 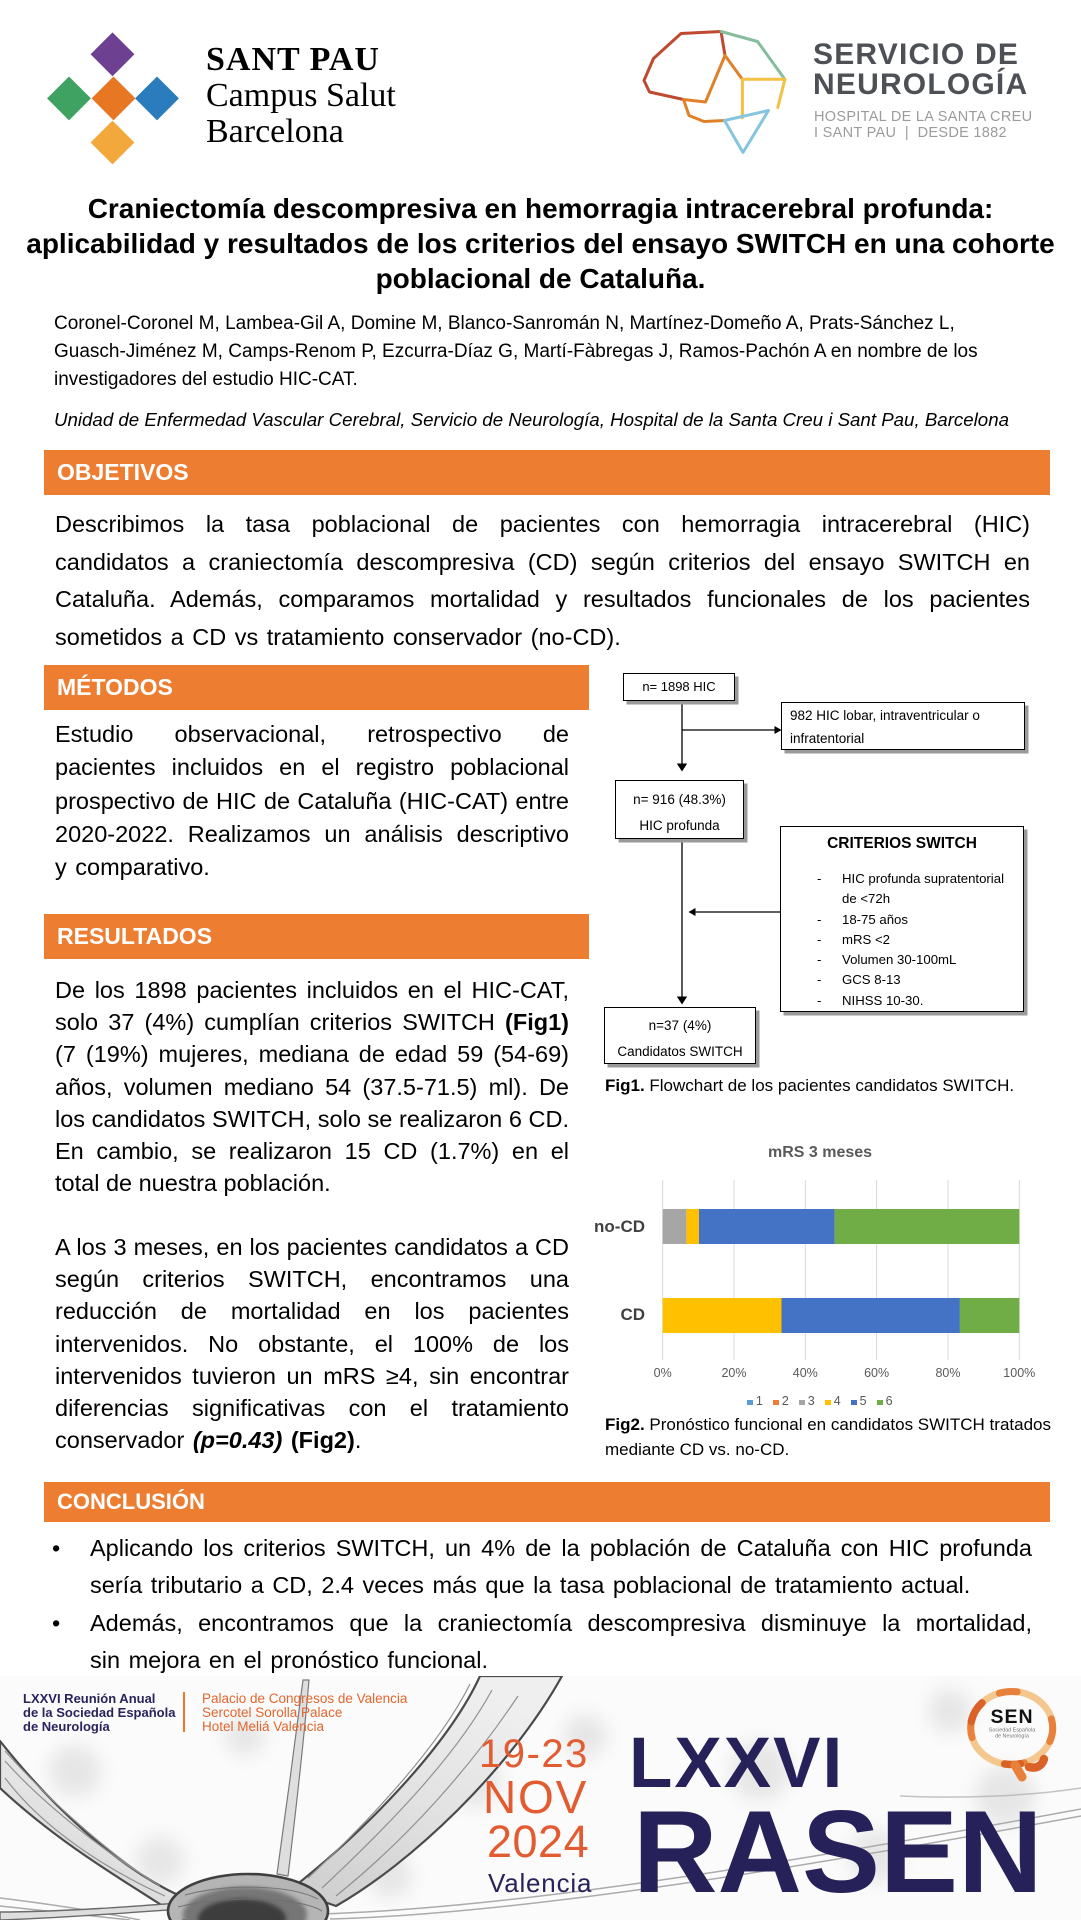 What do you see at coordinates (1011, 1717) in the screenshot?
I see `svg-text: SEN` at bounding box center [1011, 1717].